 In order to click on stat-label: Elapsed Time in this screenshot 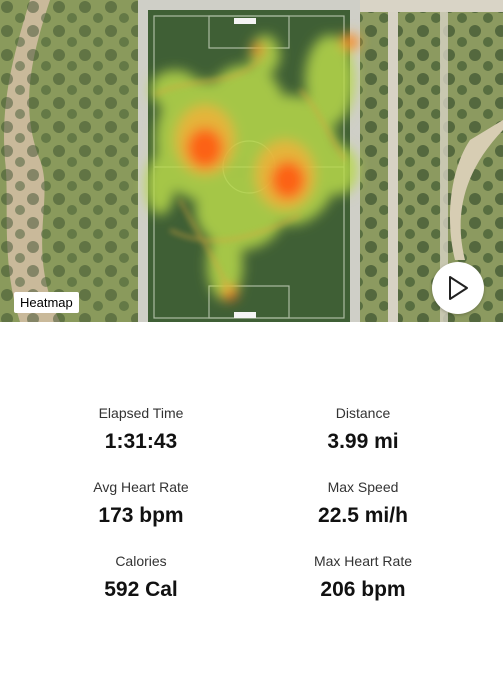, I will do `click(141, 413)`.